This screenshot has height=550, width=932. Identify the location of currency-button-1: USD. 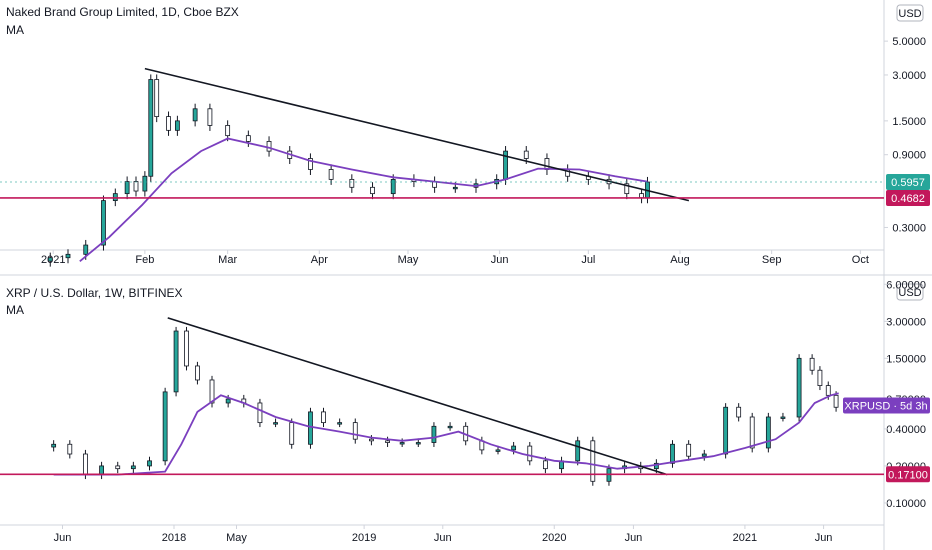
(910, 13).